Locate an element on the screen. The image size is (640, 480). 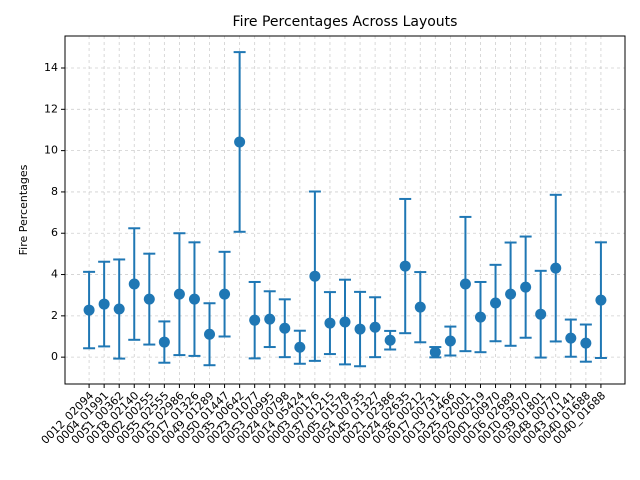
chart-title: Fire Percentages Across Layouts is located at coordinates (345, 22).